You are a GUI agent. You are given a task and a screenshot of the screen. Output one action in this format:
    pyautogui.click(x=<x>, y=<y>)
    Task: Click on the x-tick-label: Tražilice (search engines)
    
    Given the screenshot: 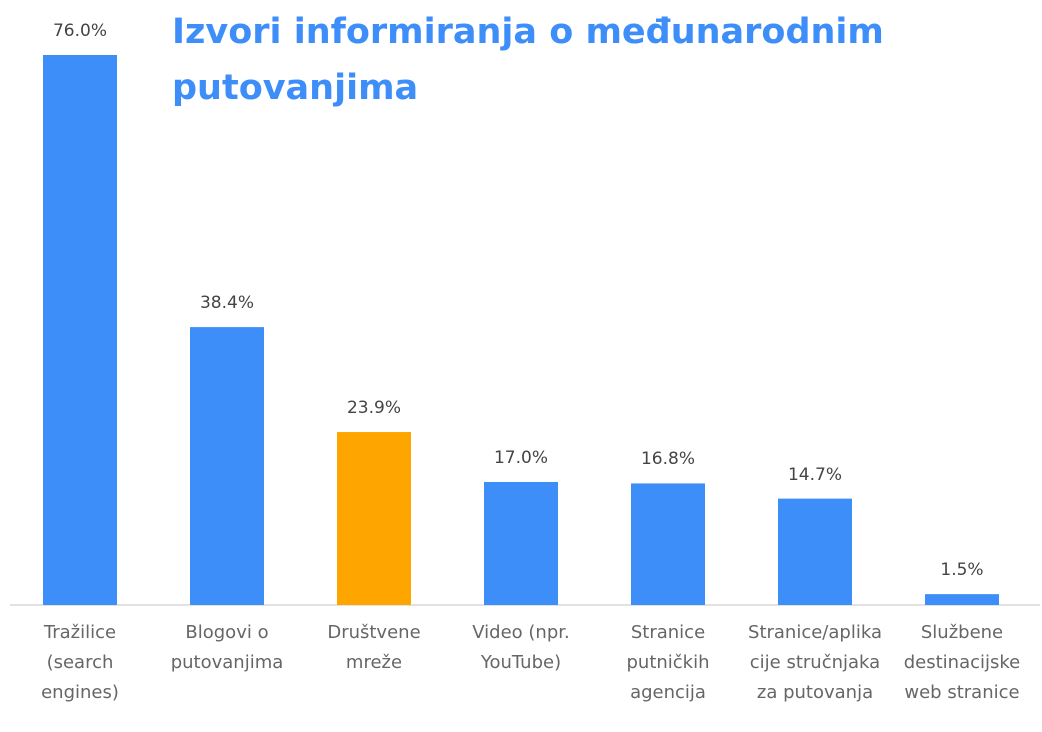 What is the action you would take?
    pyautogui.click(x=80, y=662)
    